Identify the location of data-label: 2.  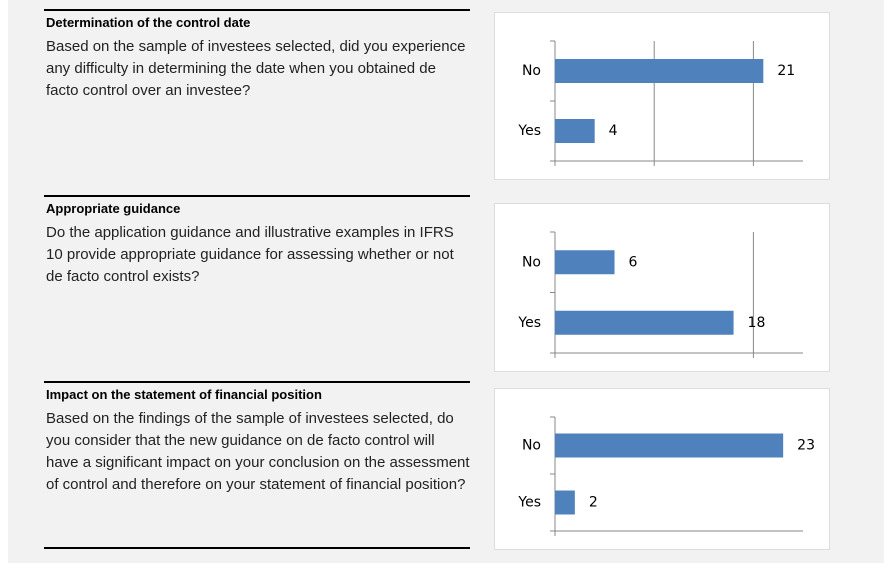
(593, 503).